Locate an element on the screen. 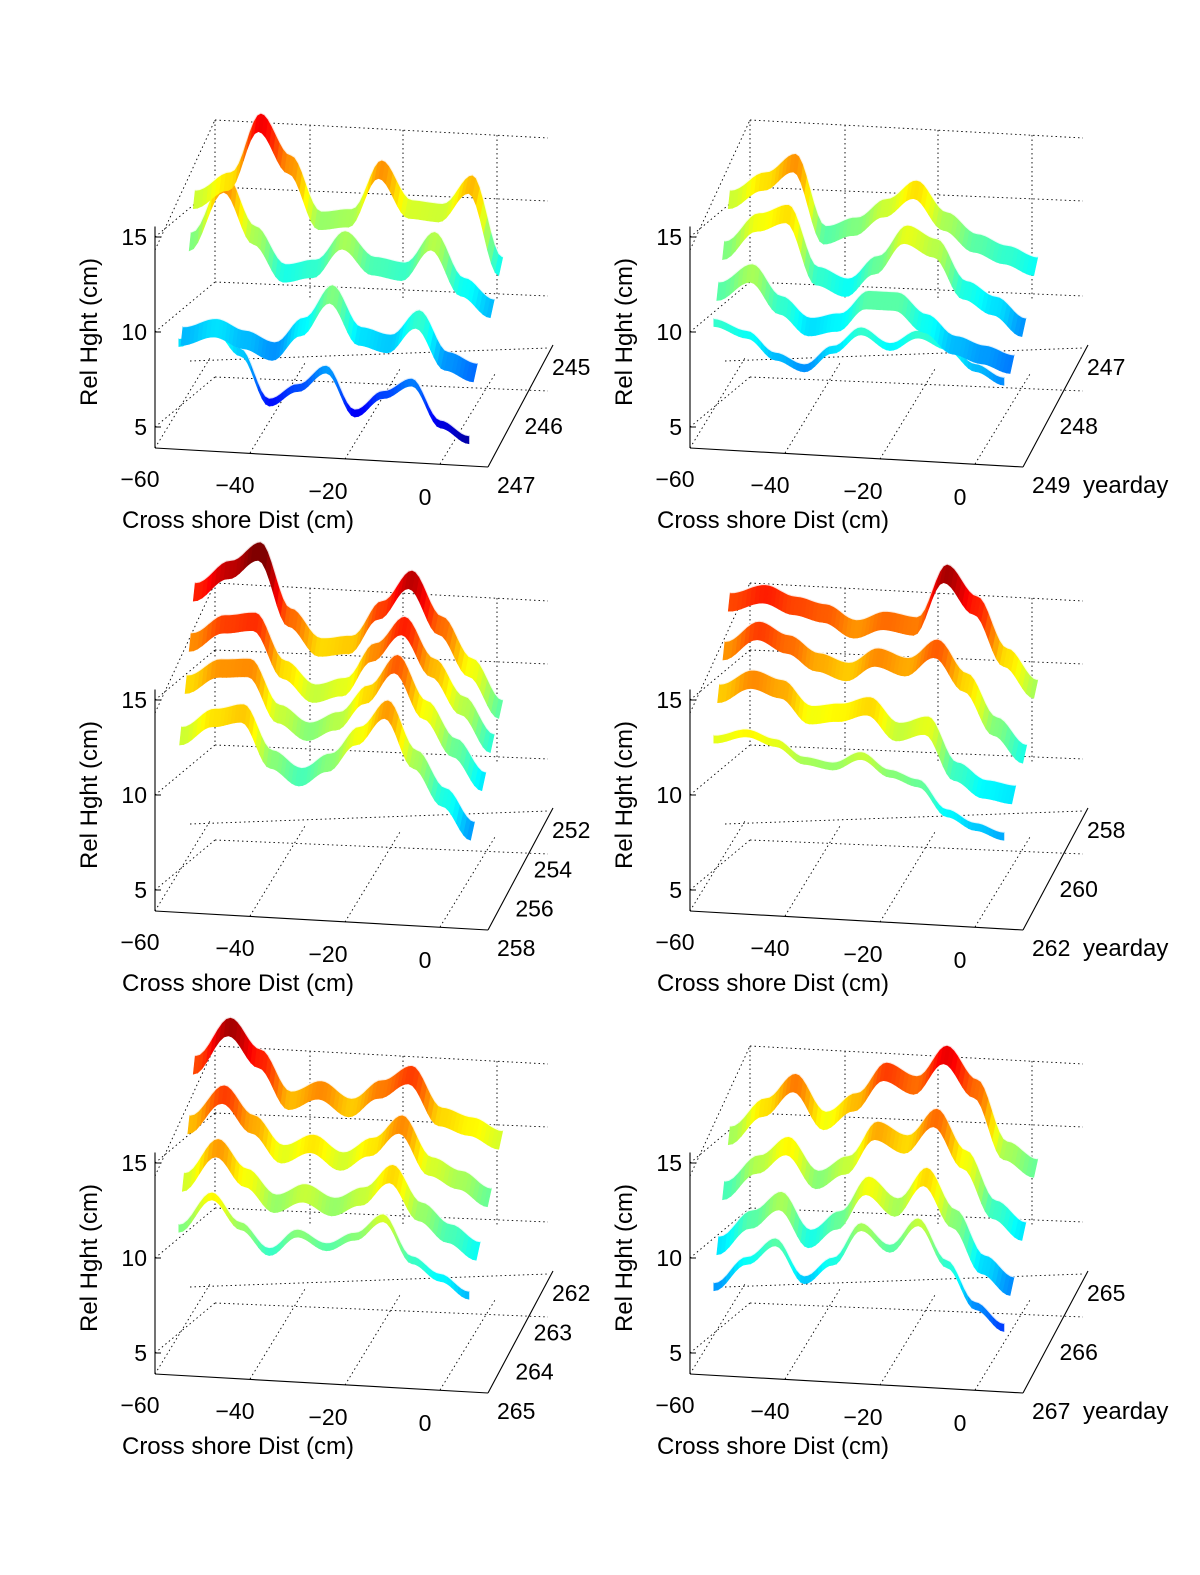  y-tick-label: 258 is located at coordinates (1106, 830).